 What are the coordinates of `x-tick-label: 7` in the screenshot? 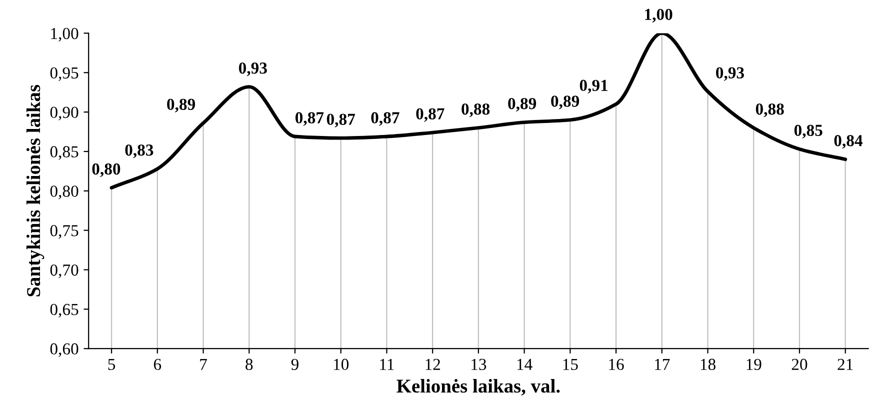 It's located at (203, 364).